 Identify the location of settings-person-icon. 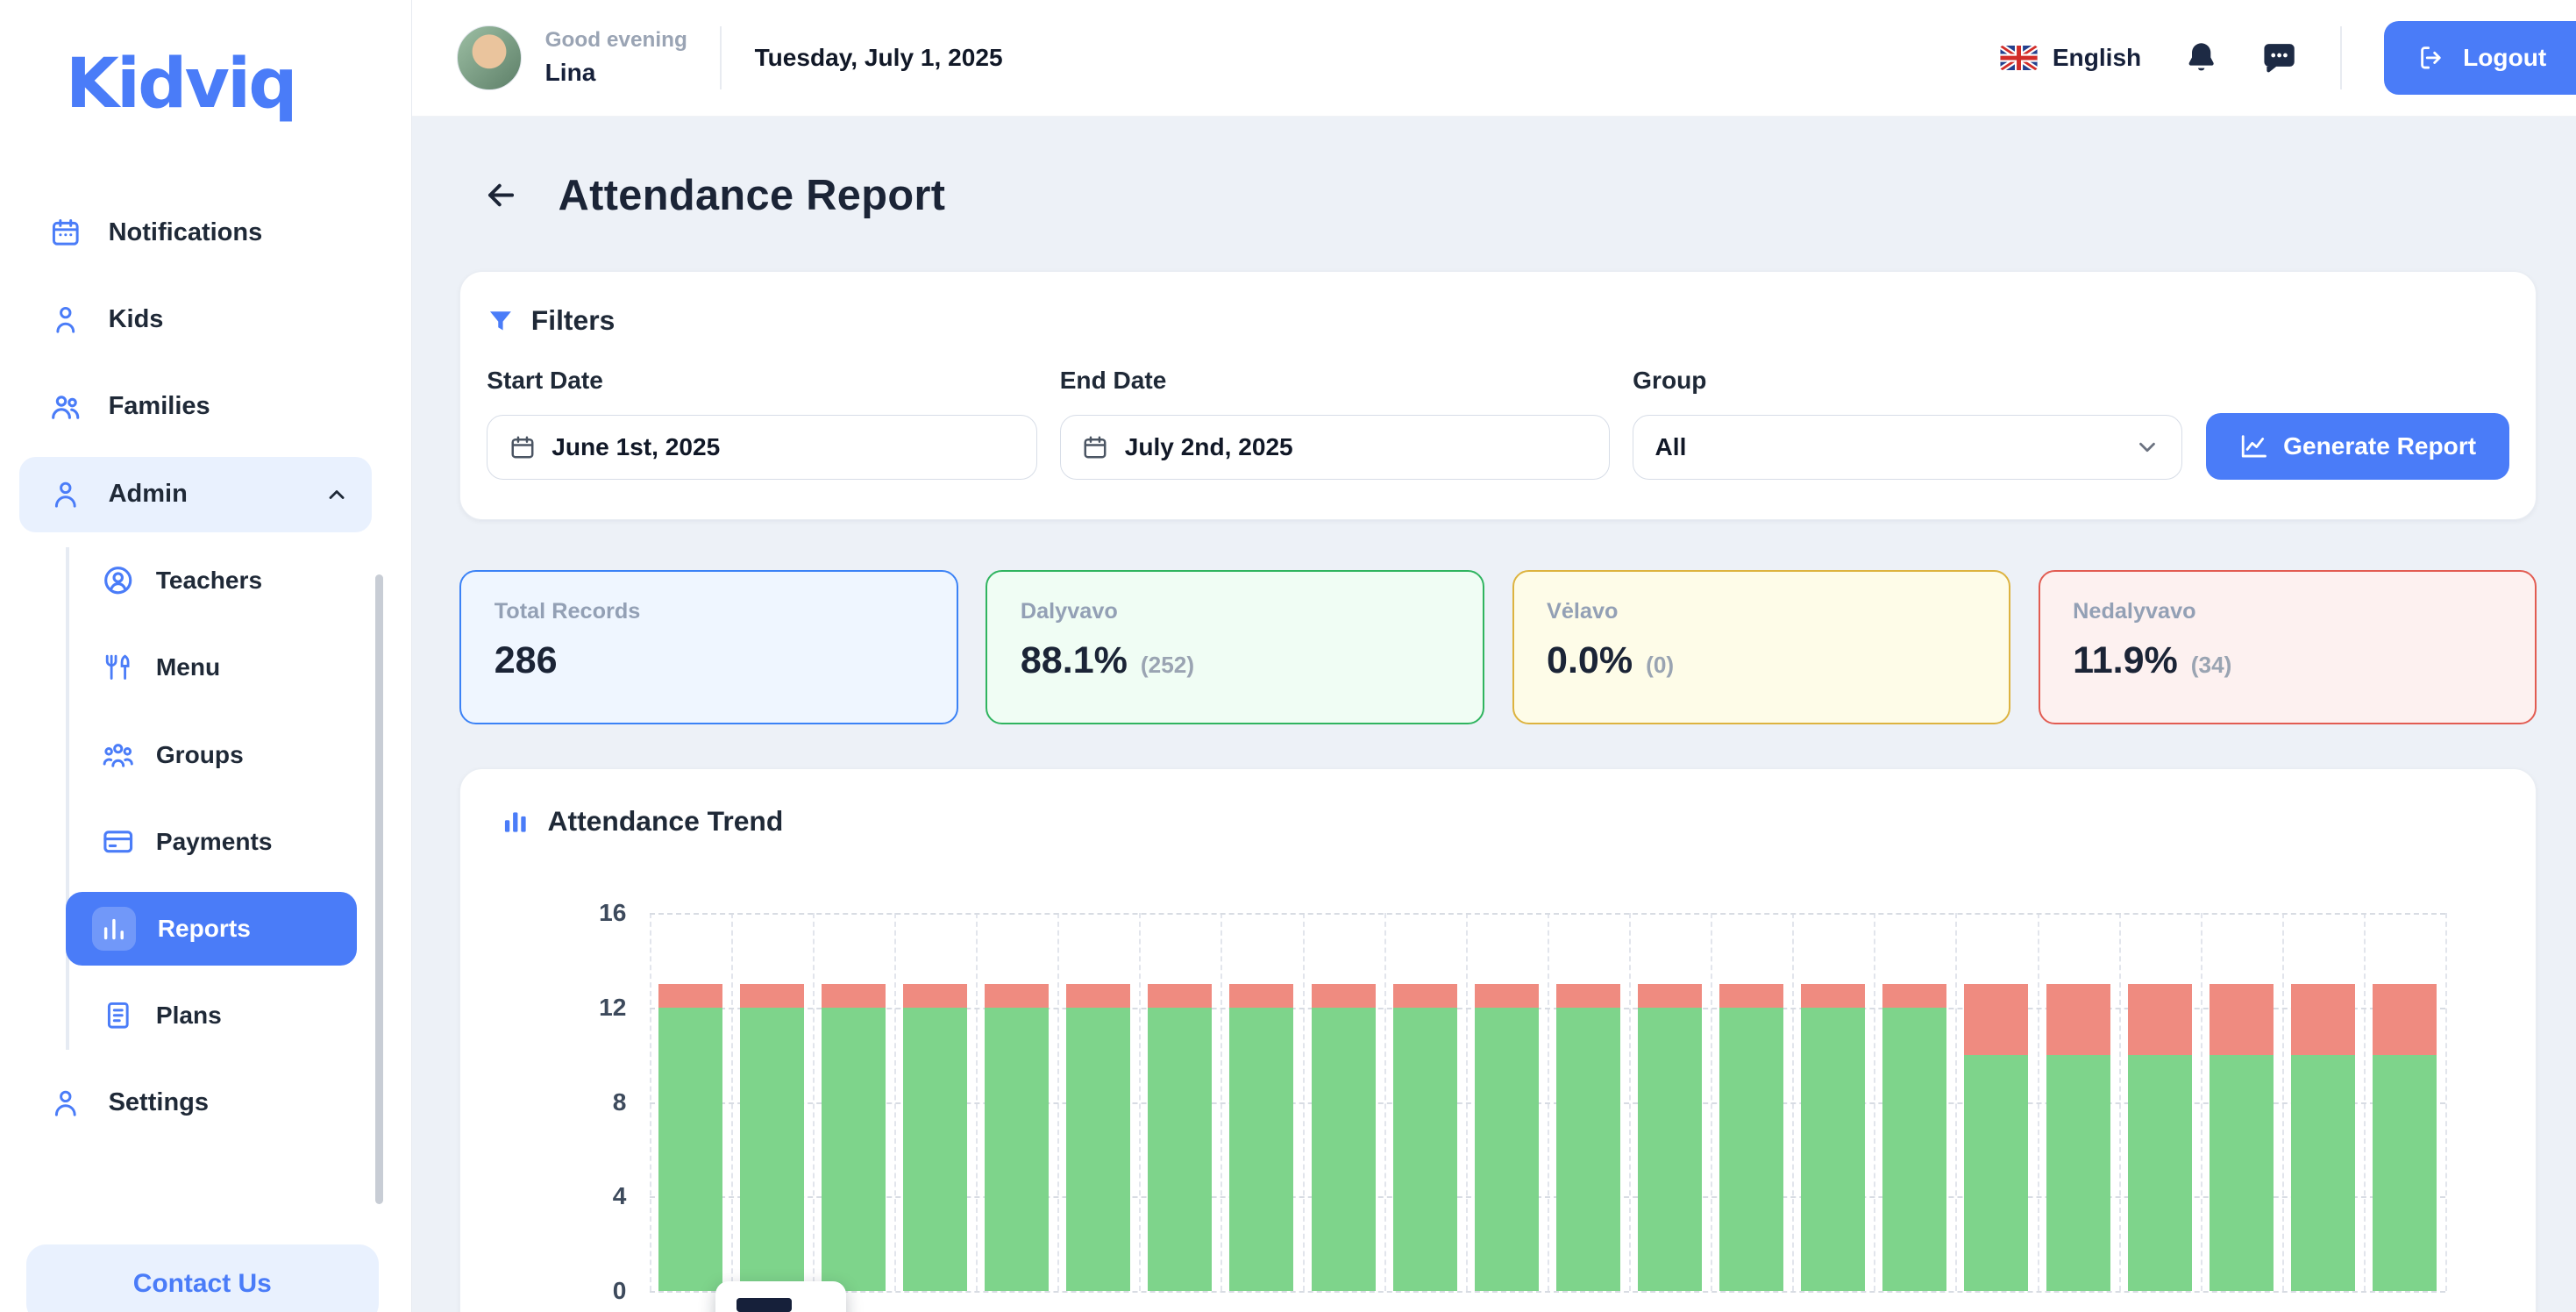
(65, 1103).